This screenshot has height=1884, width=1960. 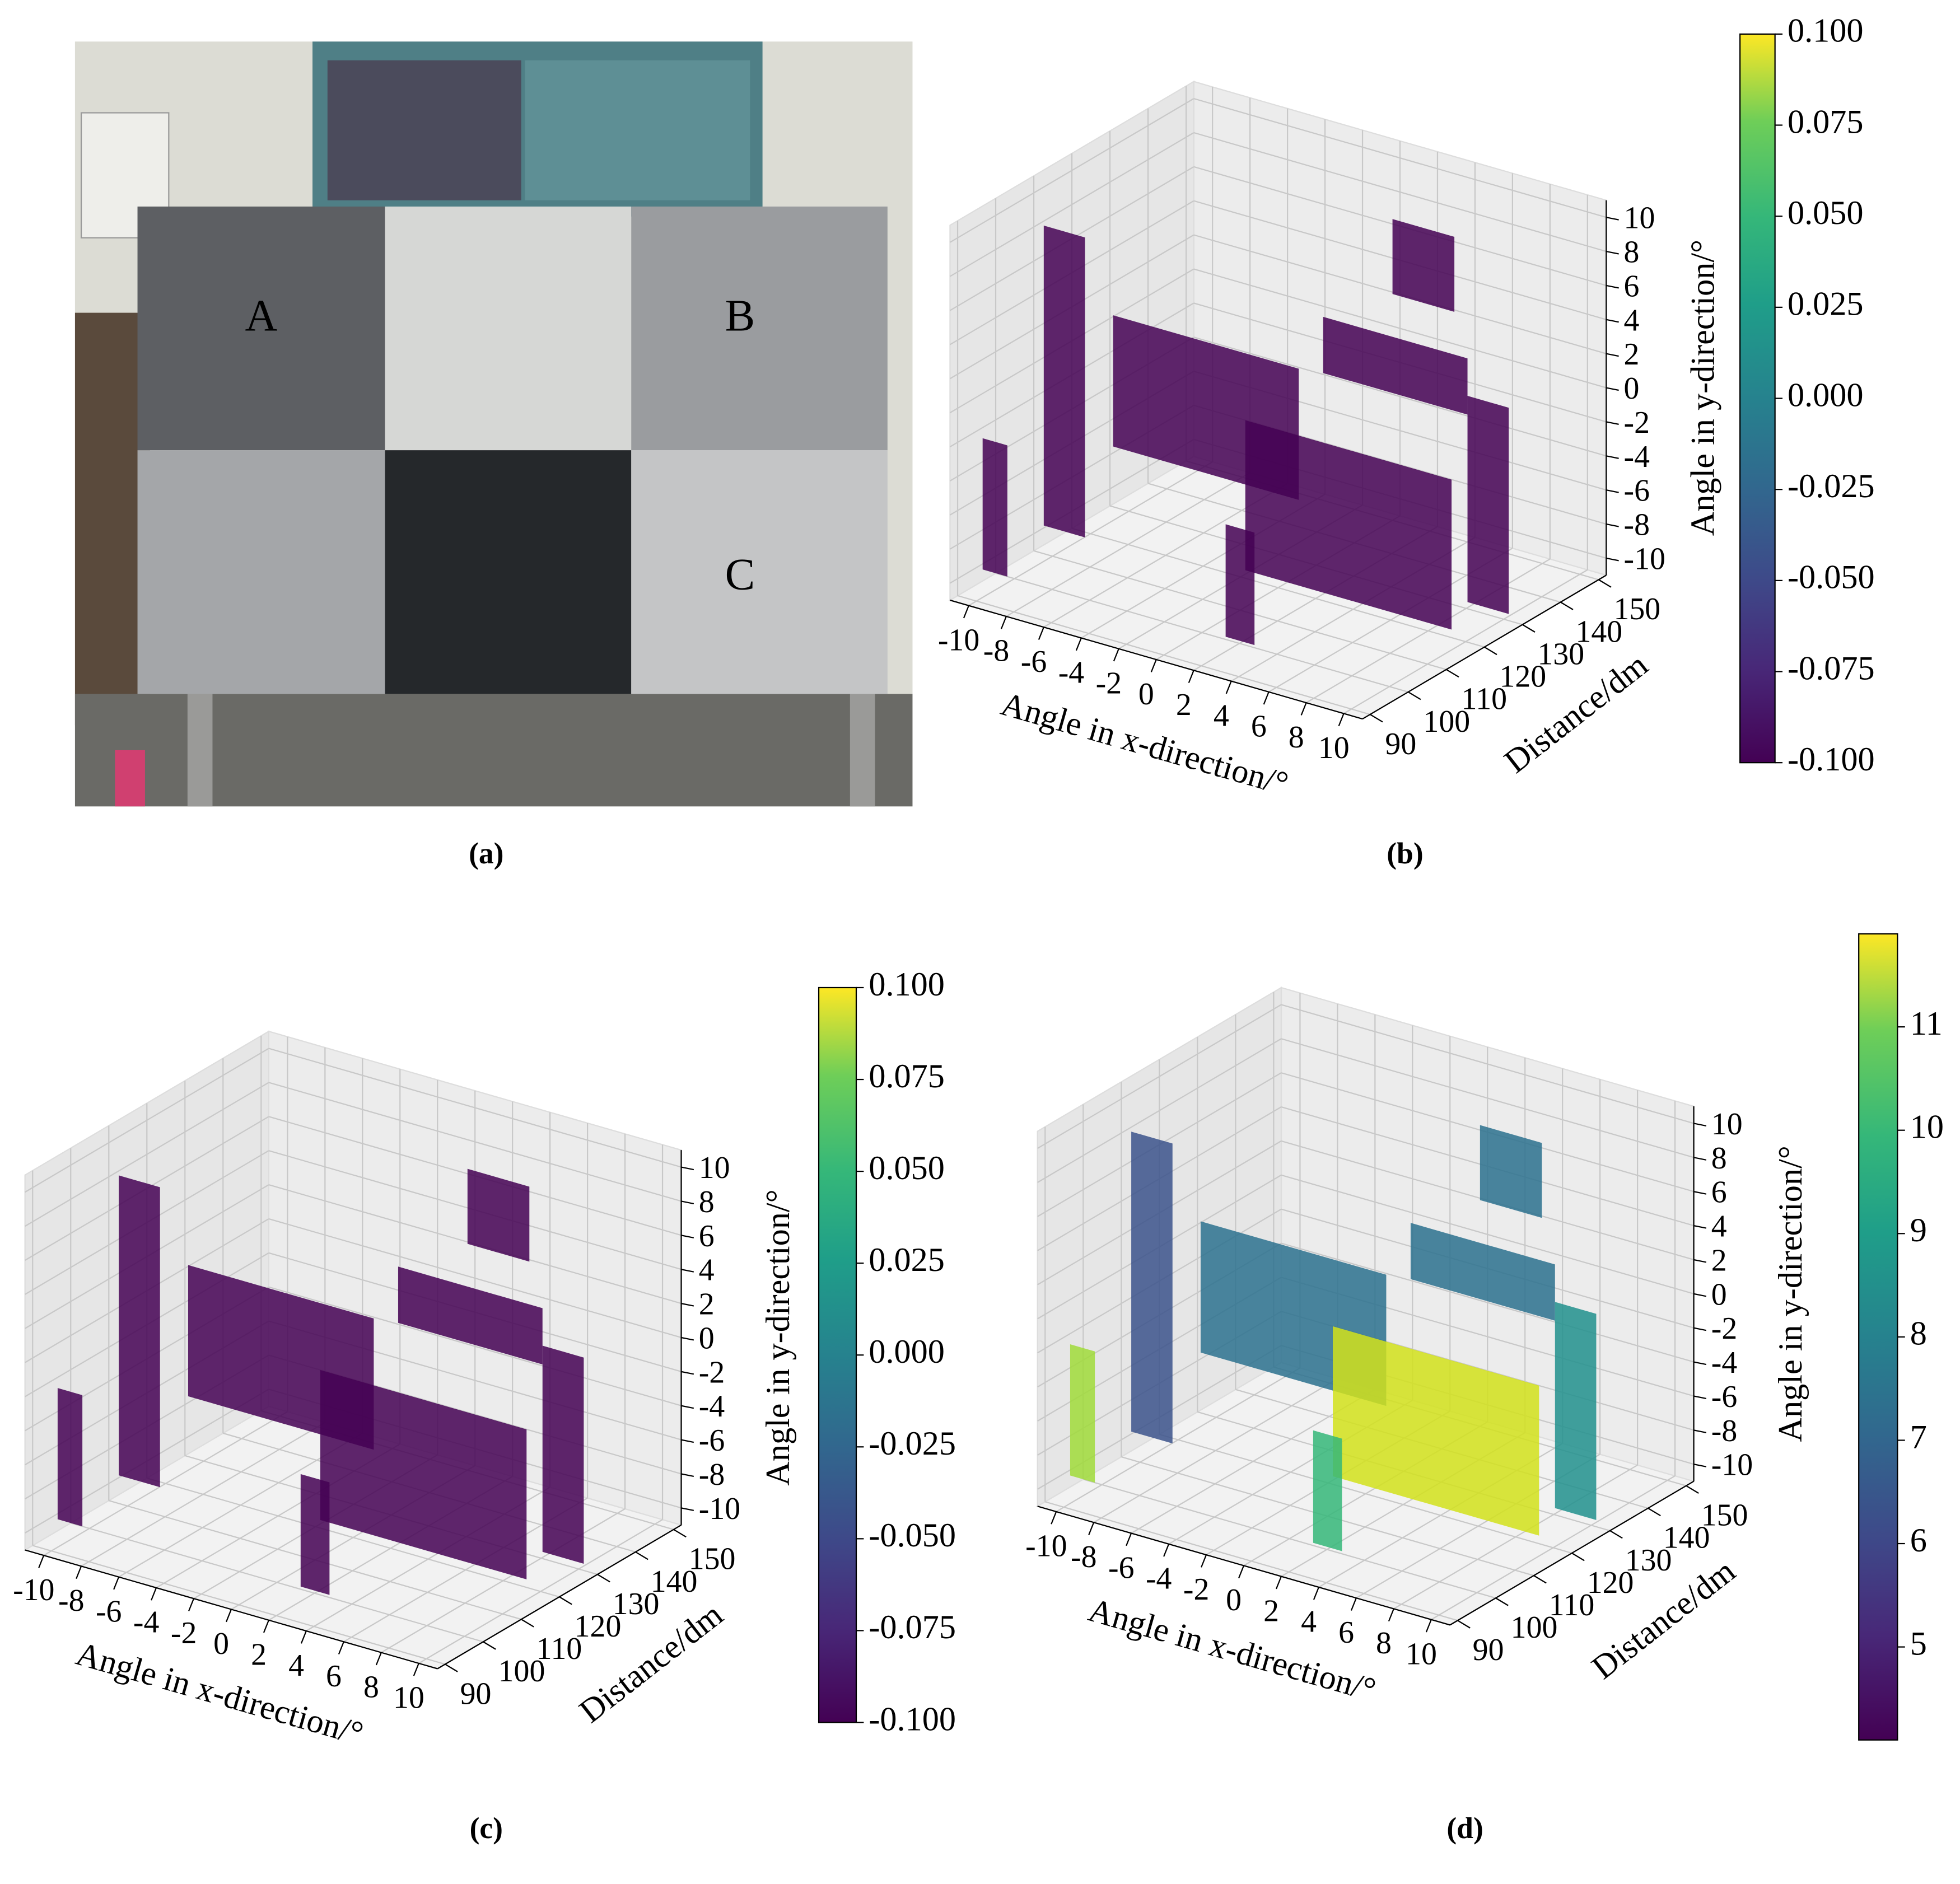 What do you see at coordinates (486, 853) in the screenshot?
I see `caption: (a)` at bounding box center [486, 853].